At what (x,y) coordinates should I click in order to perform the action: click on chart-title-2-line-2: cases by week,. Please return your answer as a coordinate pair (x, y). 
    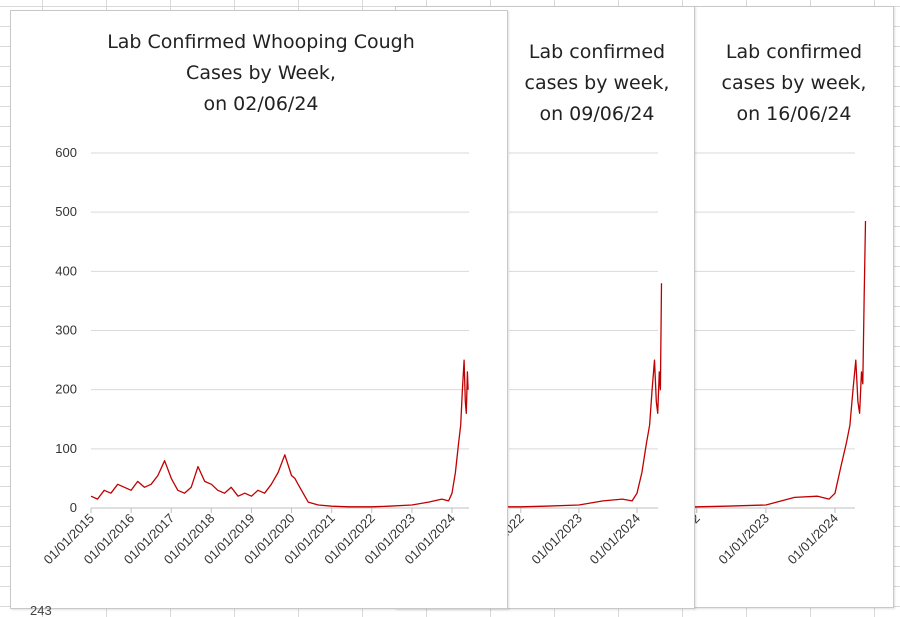
    Looking at the image, I should click on (597, 83).